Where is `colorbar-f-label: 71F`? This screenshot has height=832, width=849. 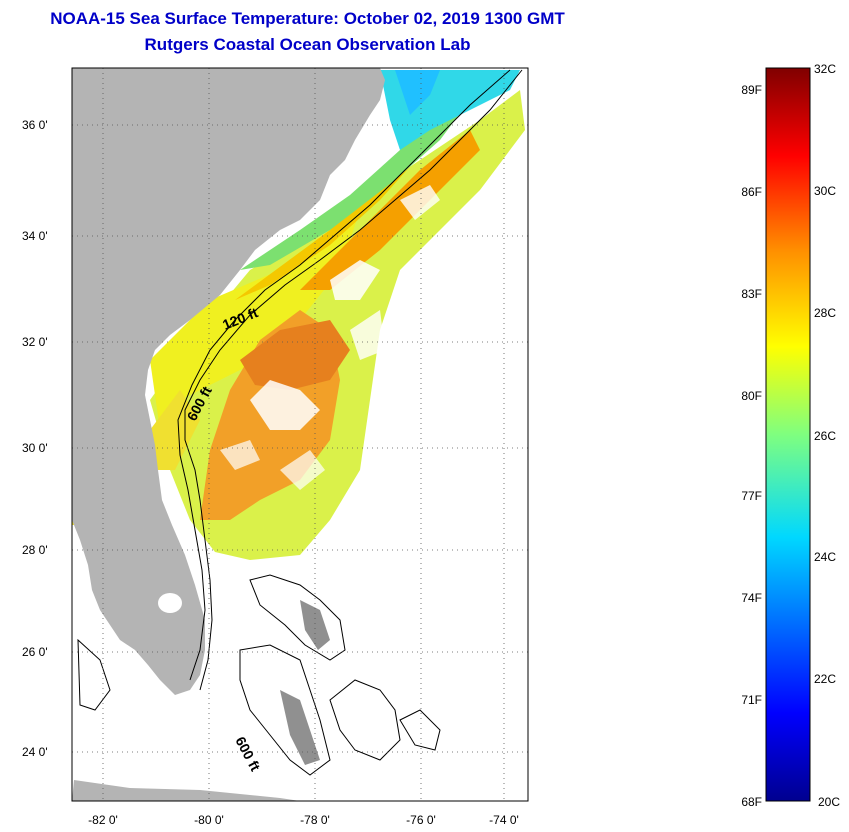
colorbar-f-label: 71F is located at coordinates (751, 700).